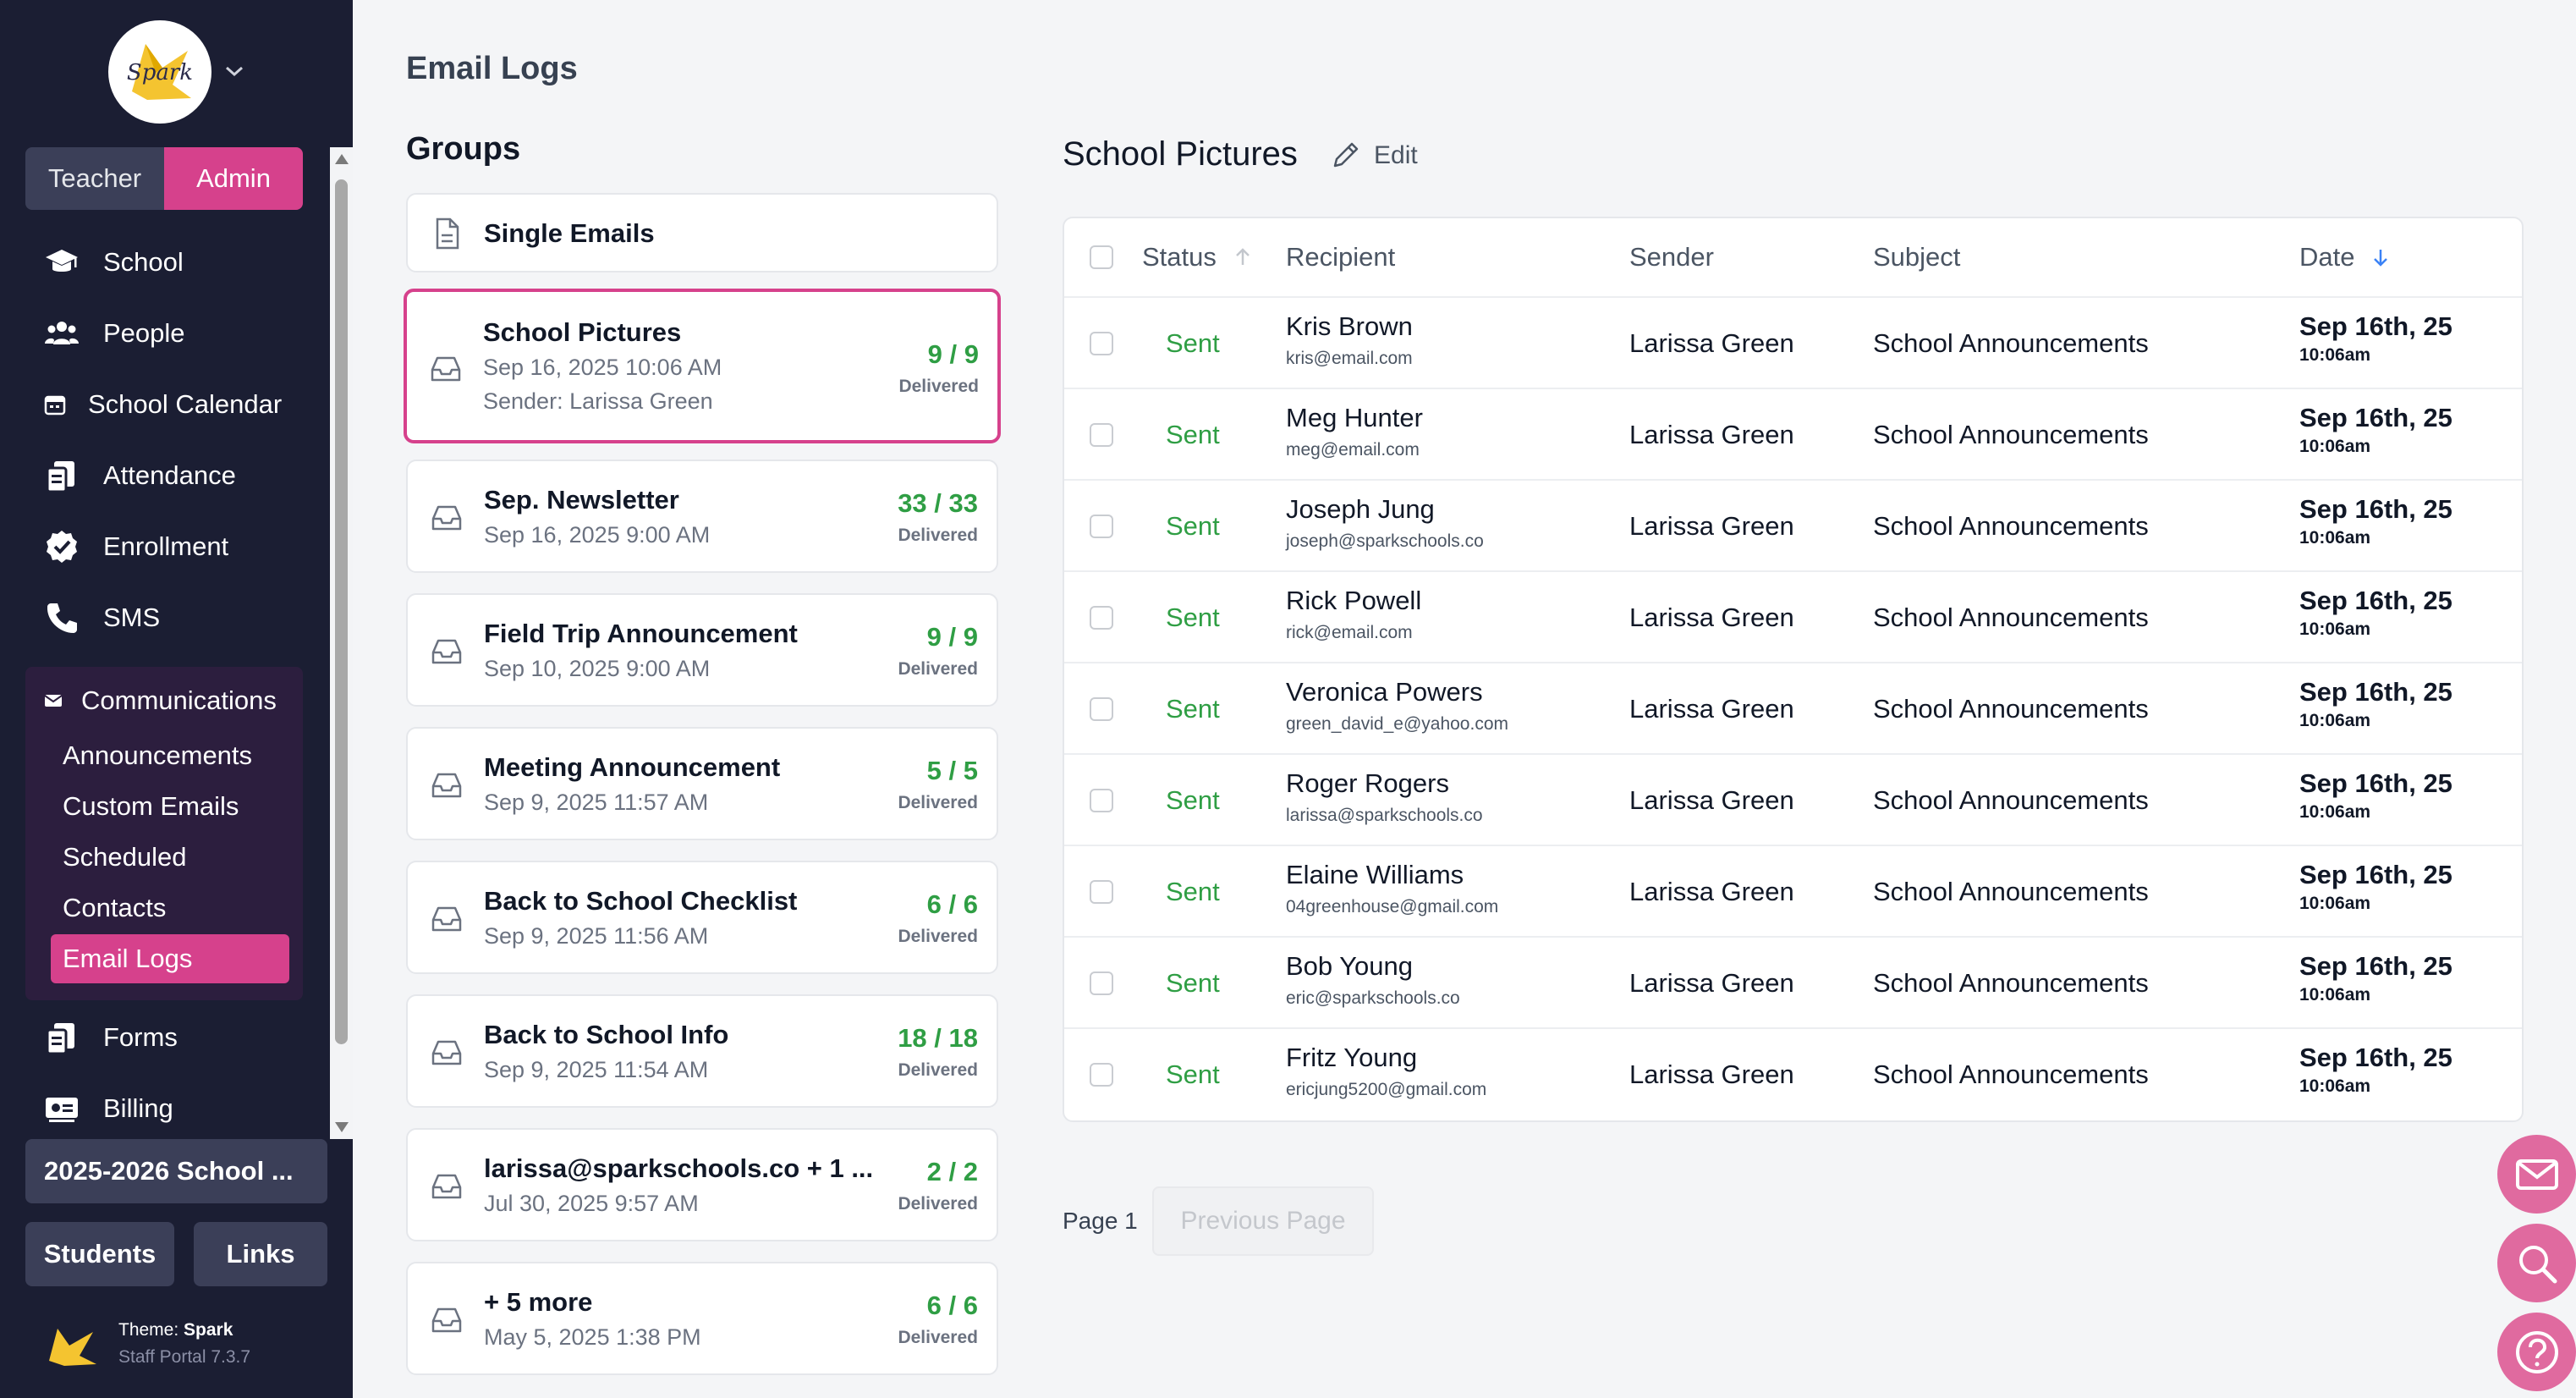  What do you see at coordinates (166, 546) in the screenshot?
I see `nav-item-label: Enrollment` at bounding box center [166, 546].